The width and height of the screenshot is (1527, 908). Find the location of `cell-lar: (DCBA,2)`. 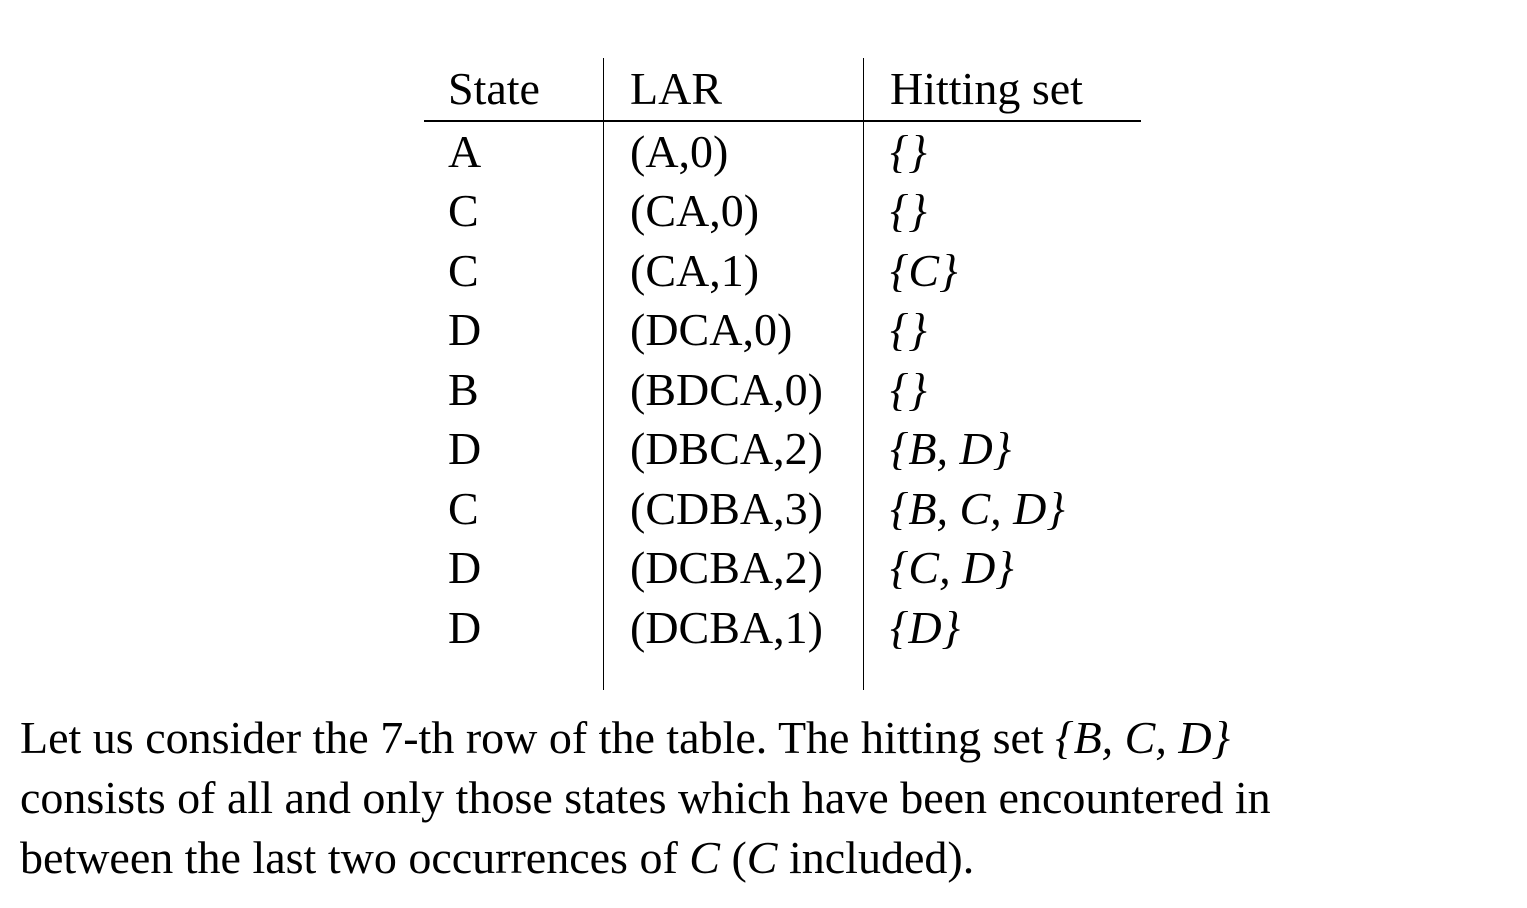

cell-lar: (DCBA,2) is located at coordinates (733, 568).